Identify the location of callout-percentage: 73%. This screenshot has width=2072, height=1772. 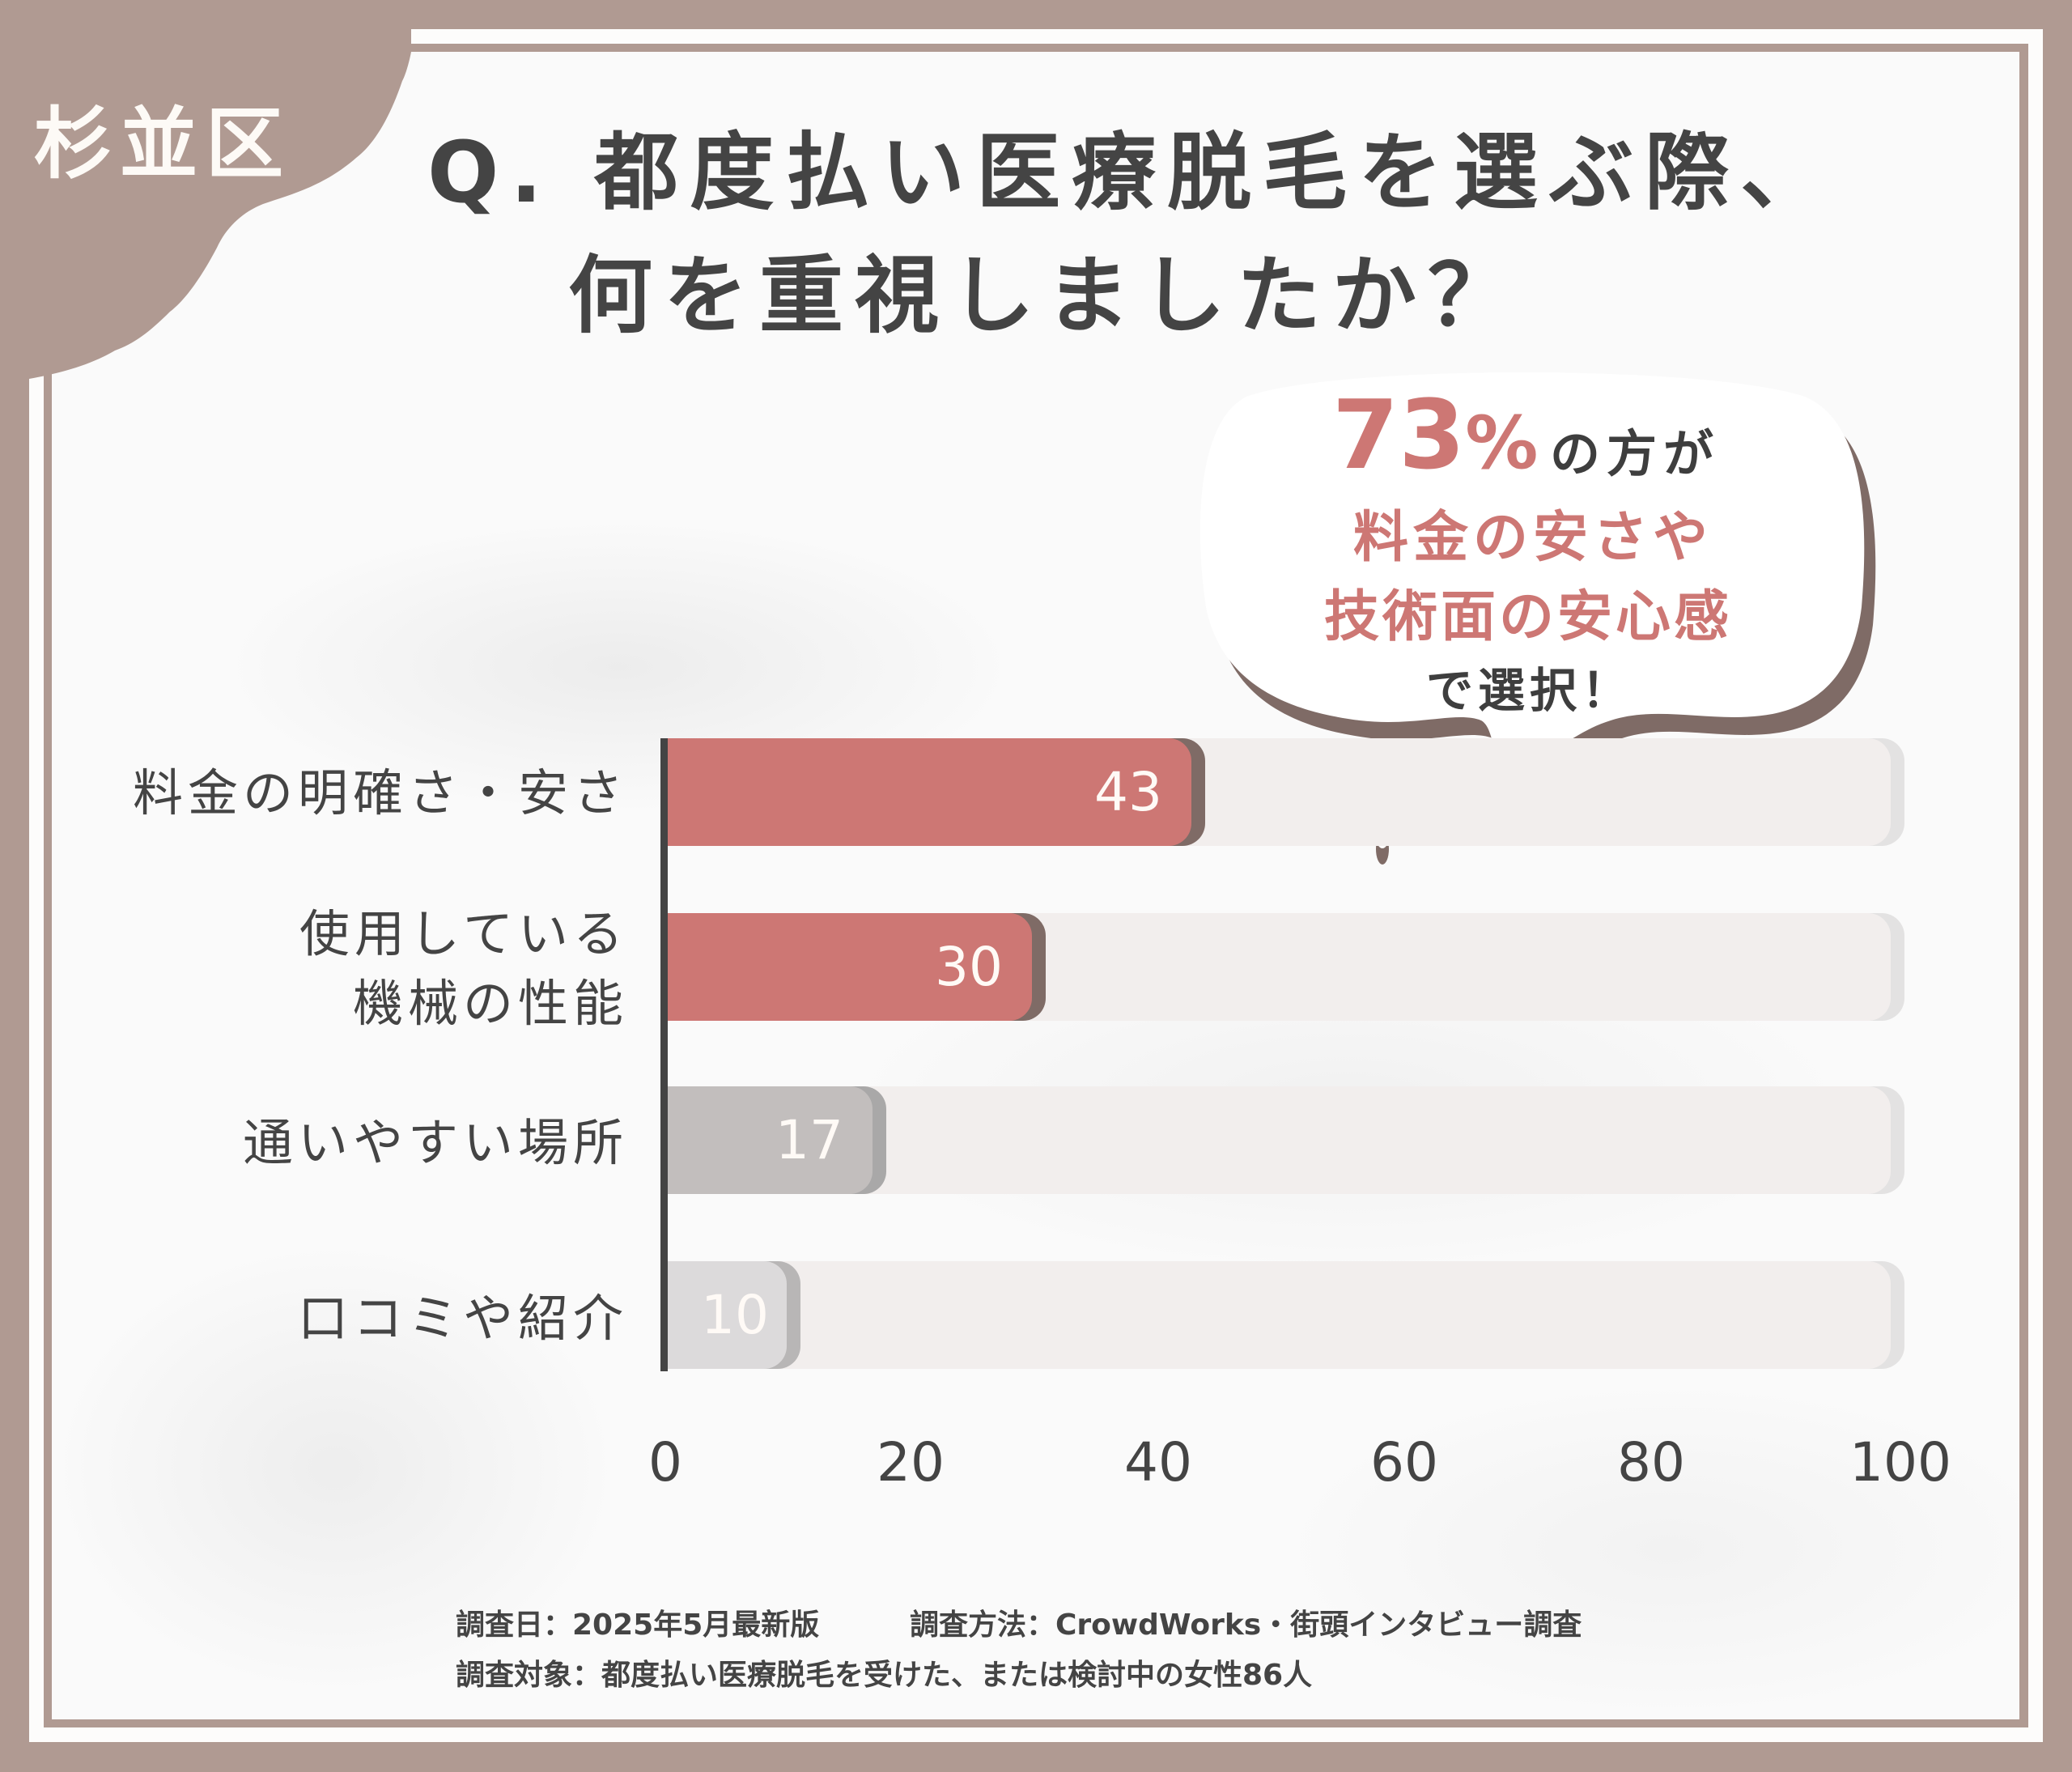
(1435, 435).